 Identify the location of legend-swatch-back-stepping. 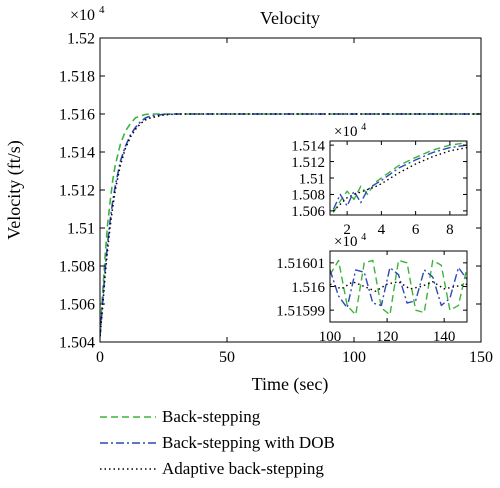
(128, 417).